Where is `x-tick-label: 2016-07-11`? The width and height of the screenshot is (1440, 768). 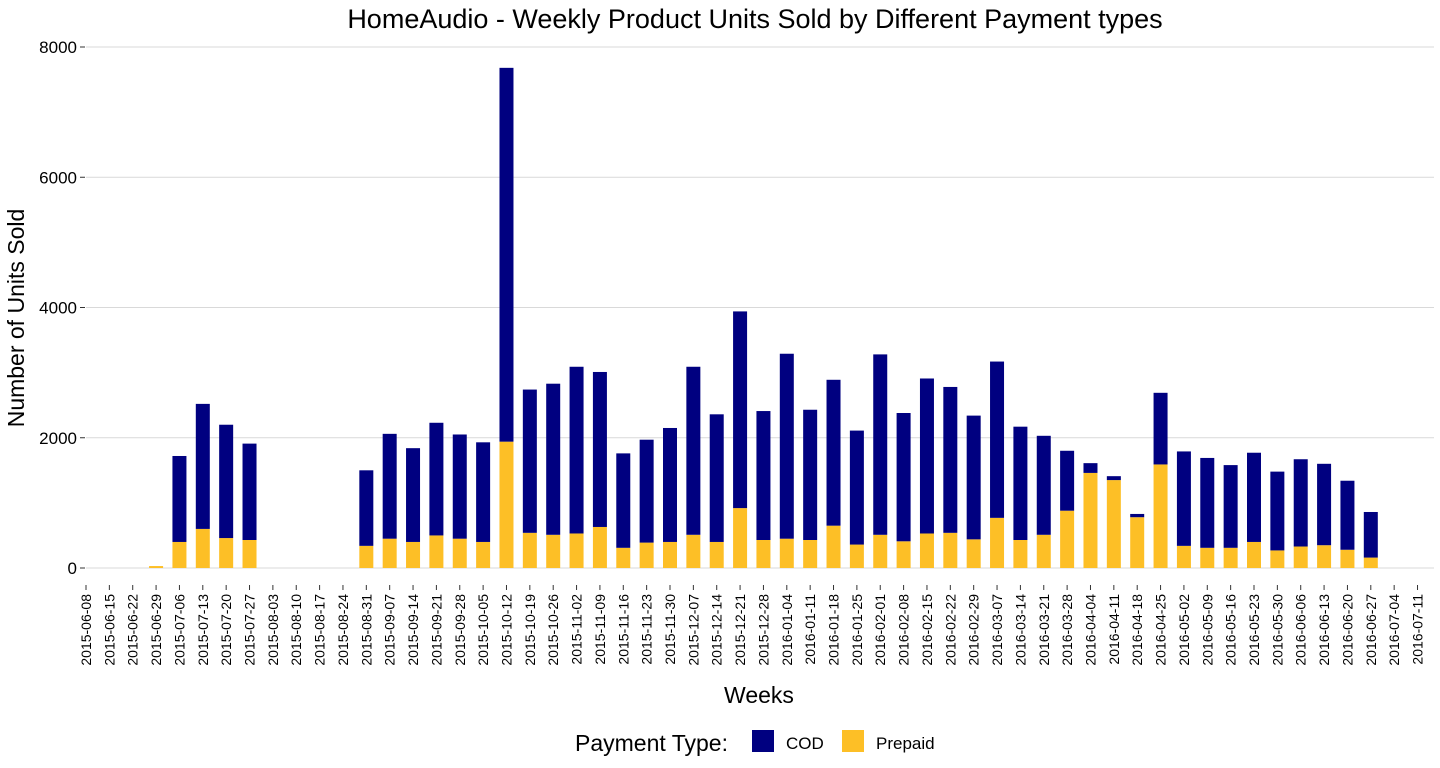
x-tick-label: 2016-07-11 is located at coordinates (1418, 629).